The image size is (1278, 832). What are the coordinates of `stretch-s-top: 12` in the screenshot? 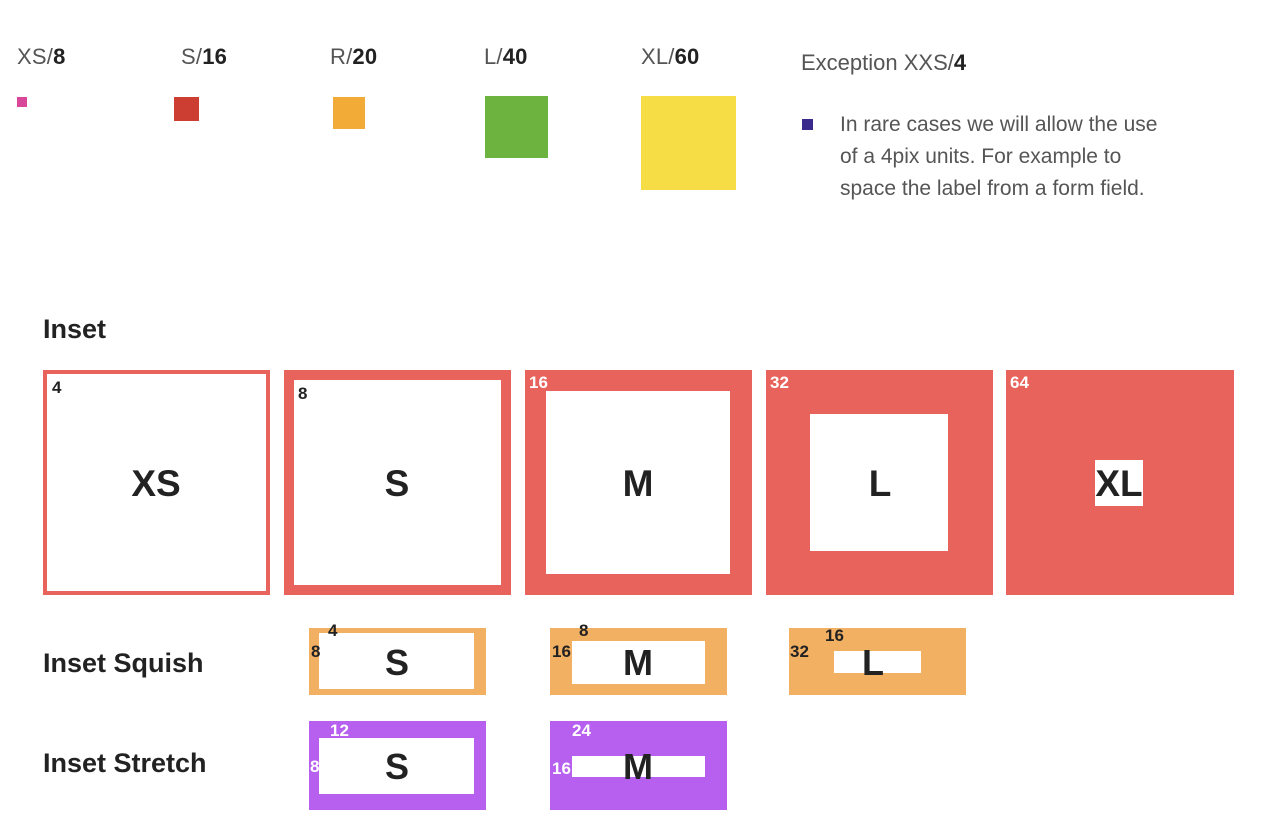 It's located at (339, 730).